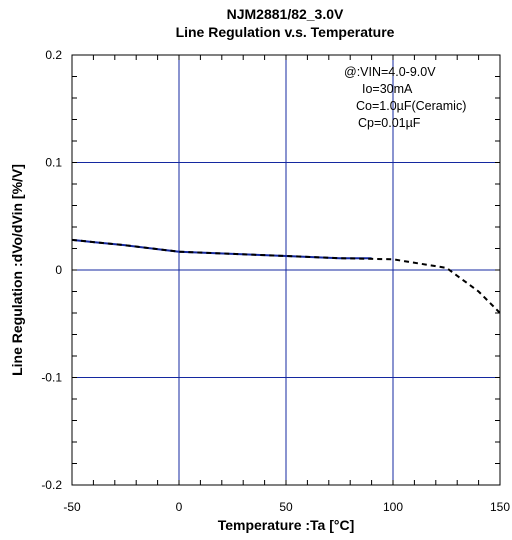  Describe the element at coordinates (285, 14) in the screenshot. I see `chart-title: NJM2881/82_3.0V` at that location.